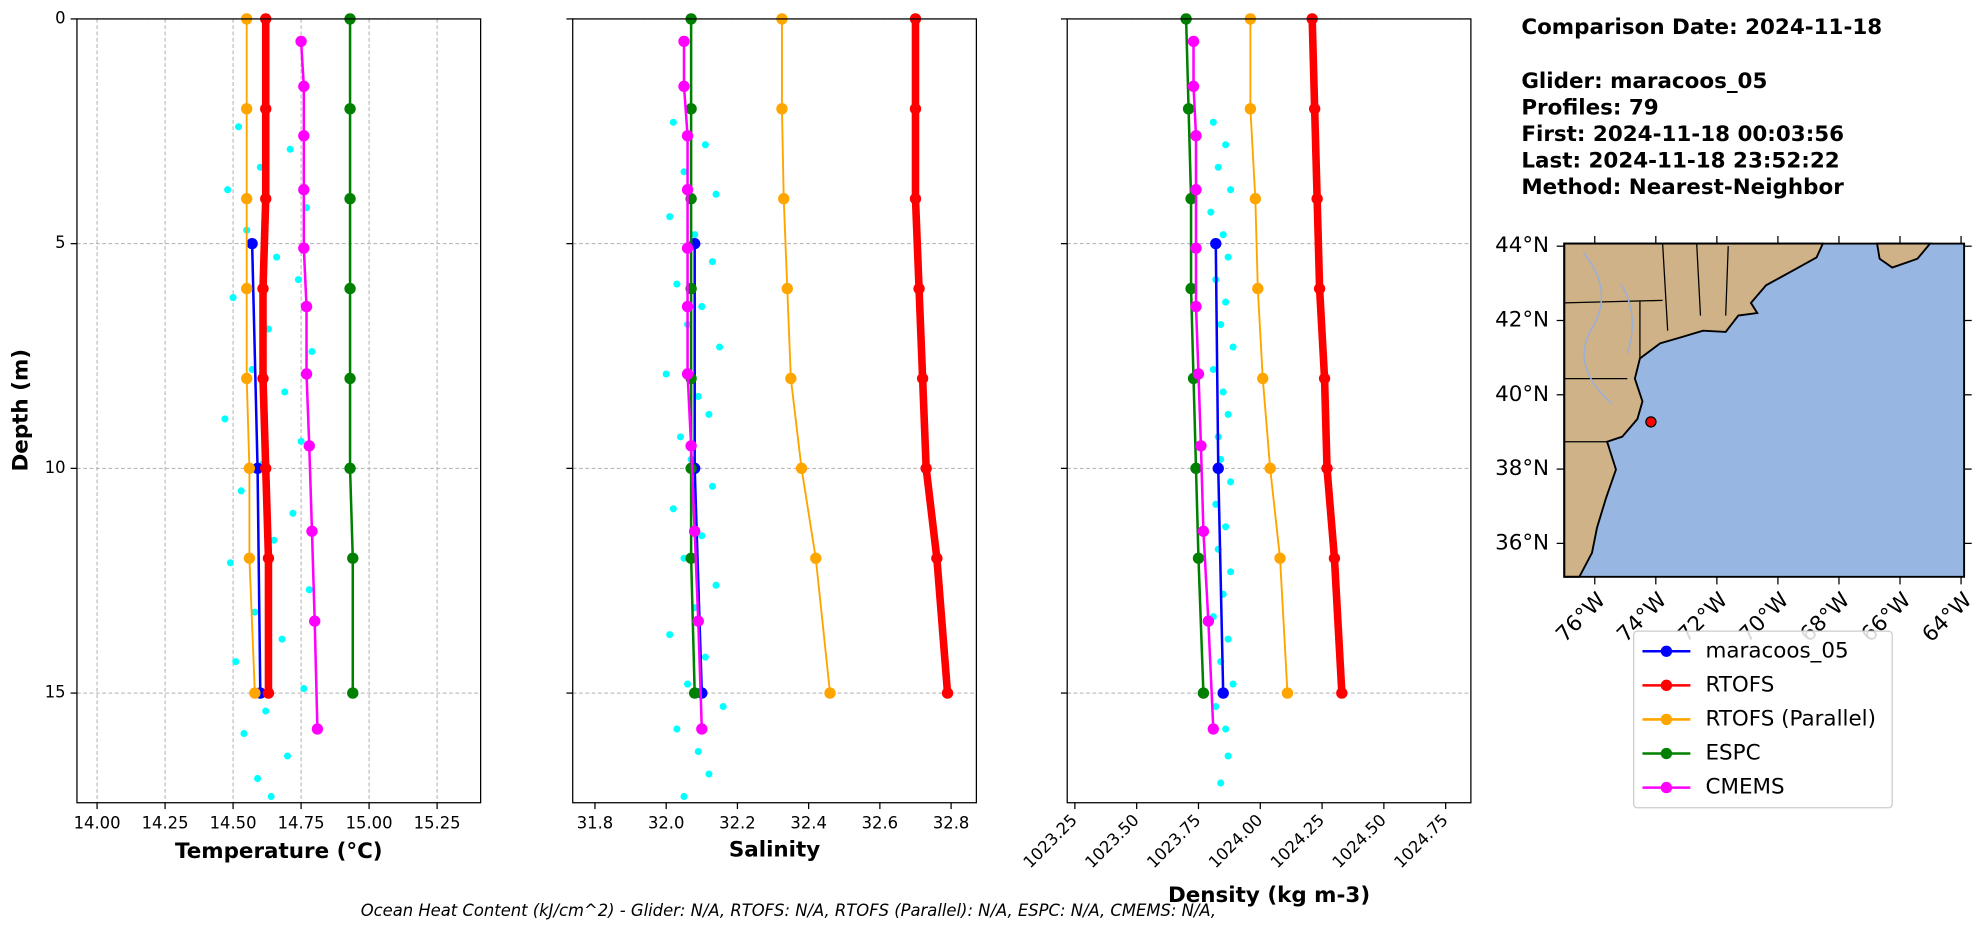  I want to click on legend-box, so click(1762, 719).